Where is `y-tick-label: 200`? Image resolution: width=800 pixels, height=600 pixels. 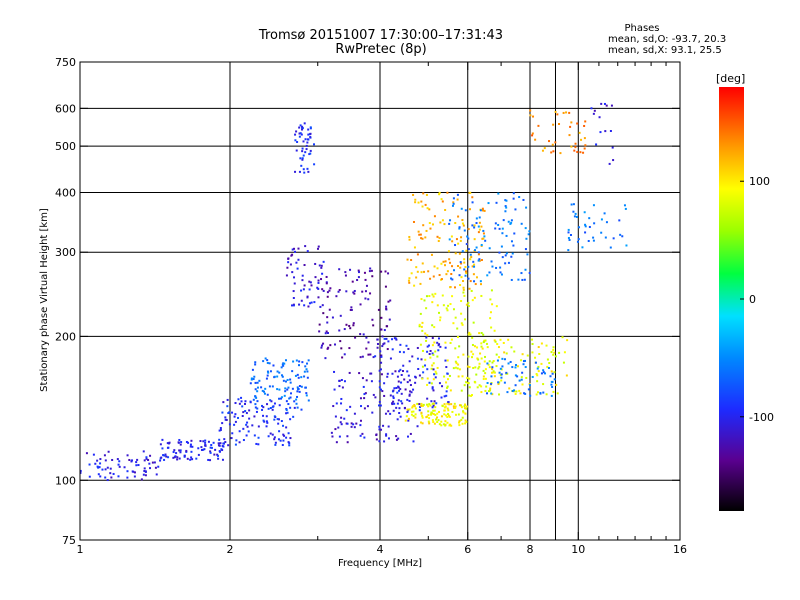
y-tick-label: 200 is located at coordinates (65, 336).